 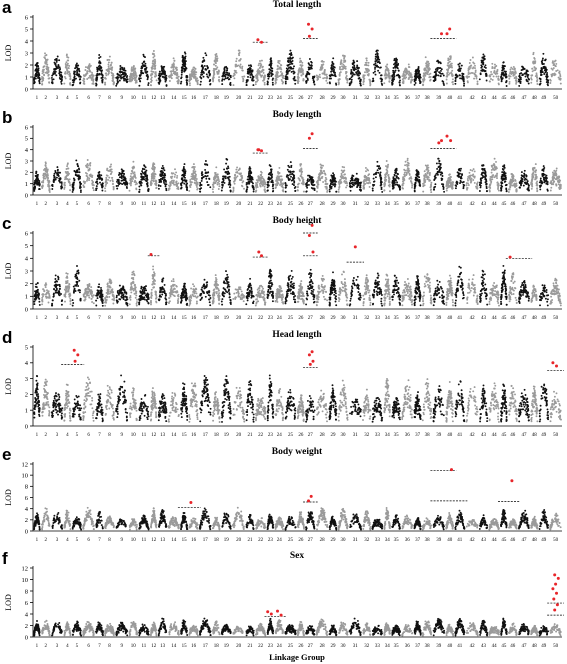 I want to click on linkage-group-label: 44, so click(x=495, y=98).